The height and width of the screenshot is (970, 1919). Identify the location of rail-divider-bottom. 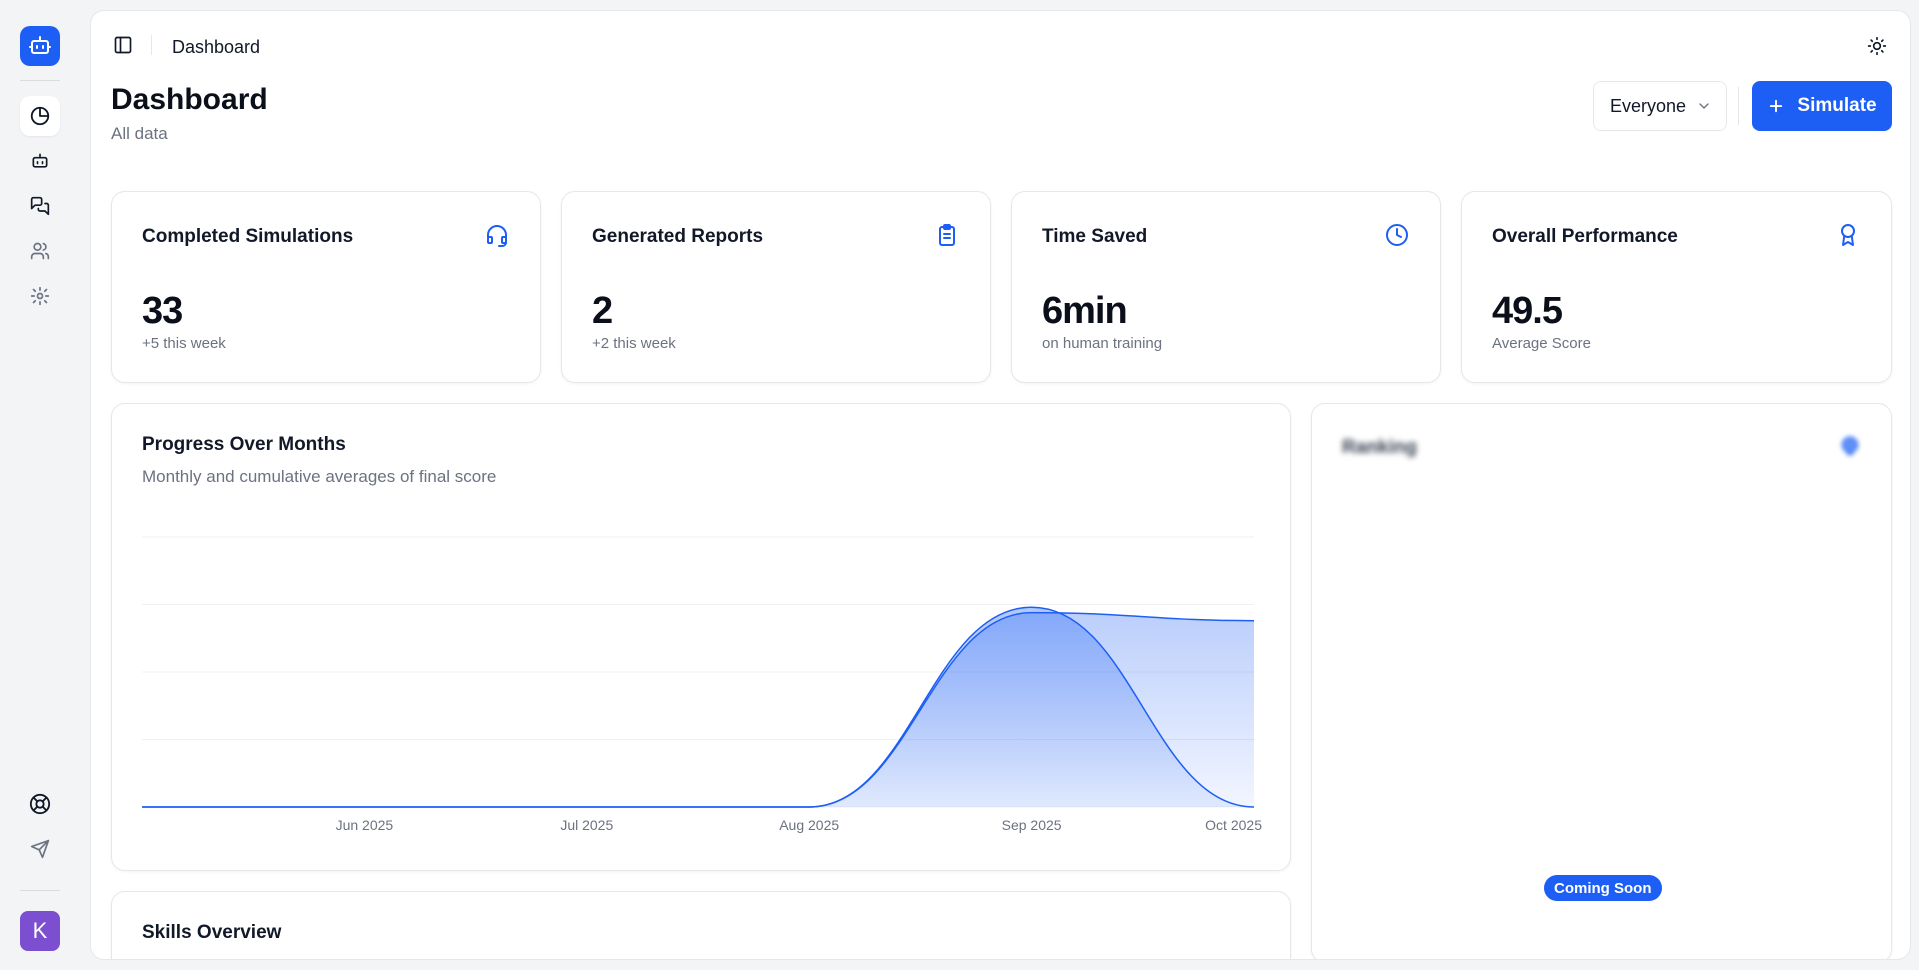
(40, 890).